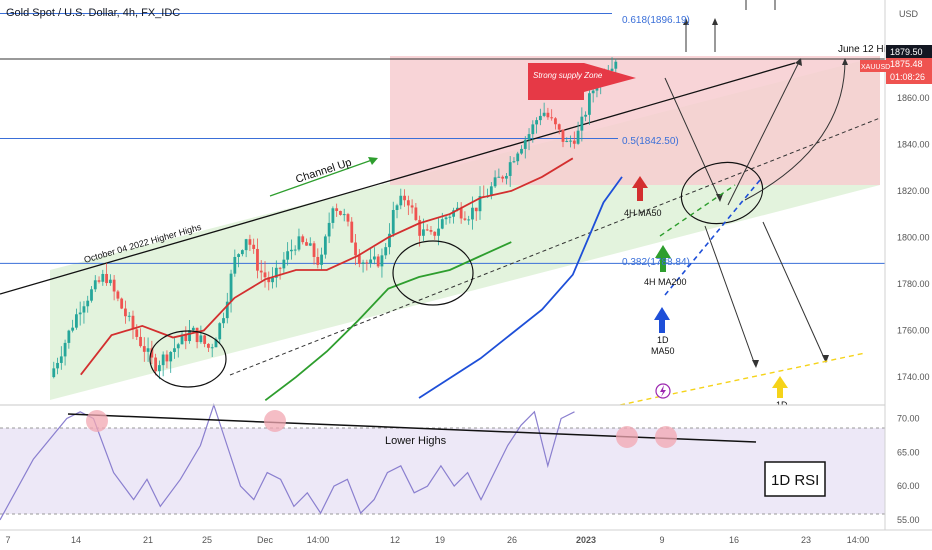 This screenshot has width=932, height=550. What do you see at coordinates (906, 64) in the screenshot?
I see `badge-last: 1875.48` at bounding box center [906, 64].